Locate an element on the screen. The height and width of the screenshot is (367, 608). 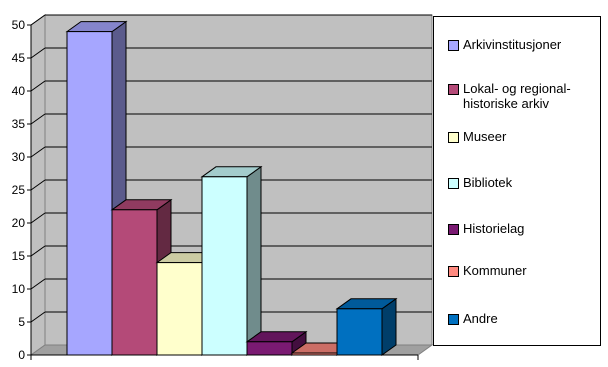
legend-label: Kommuner is located at coordinates (495, 270).